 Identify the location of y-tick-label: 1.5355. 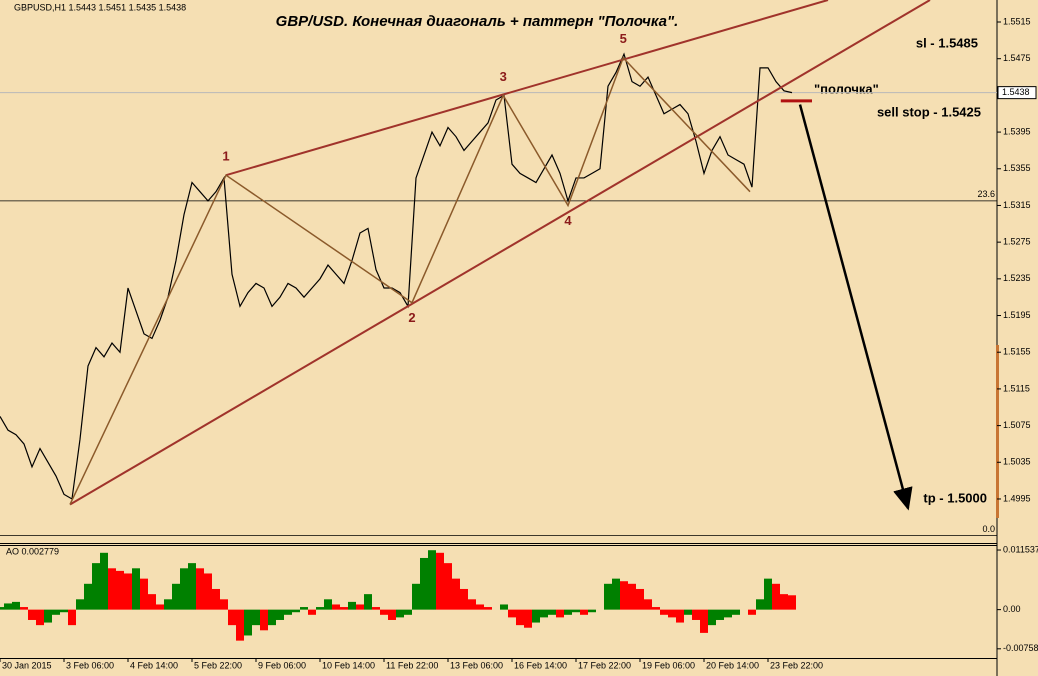
(1017, 168).